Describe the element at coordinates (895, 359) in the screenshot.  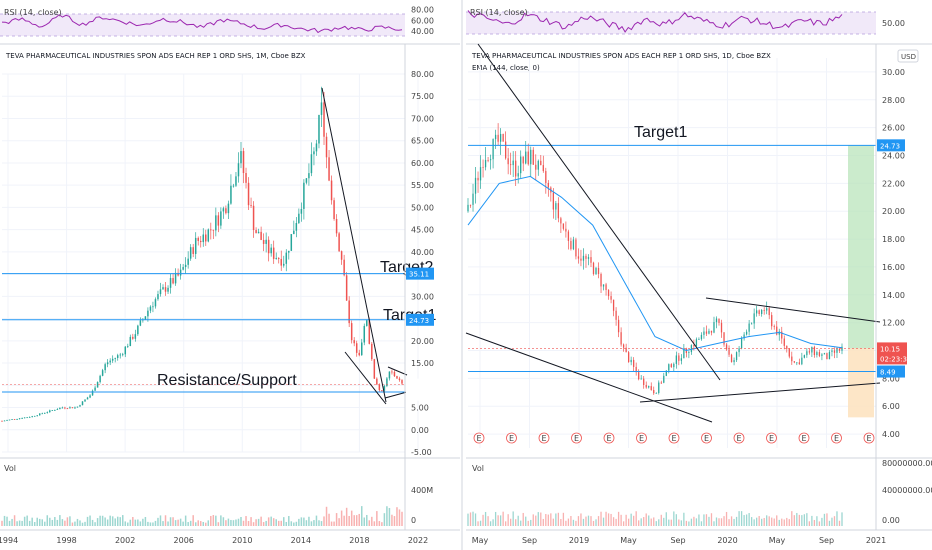
I see `r-countdown-text: 02:23:33` at that location.